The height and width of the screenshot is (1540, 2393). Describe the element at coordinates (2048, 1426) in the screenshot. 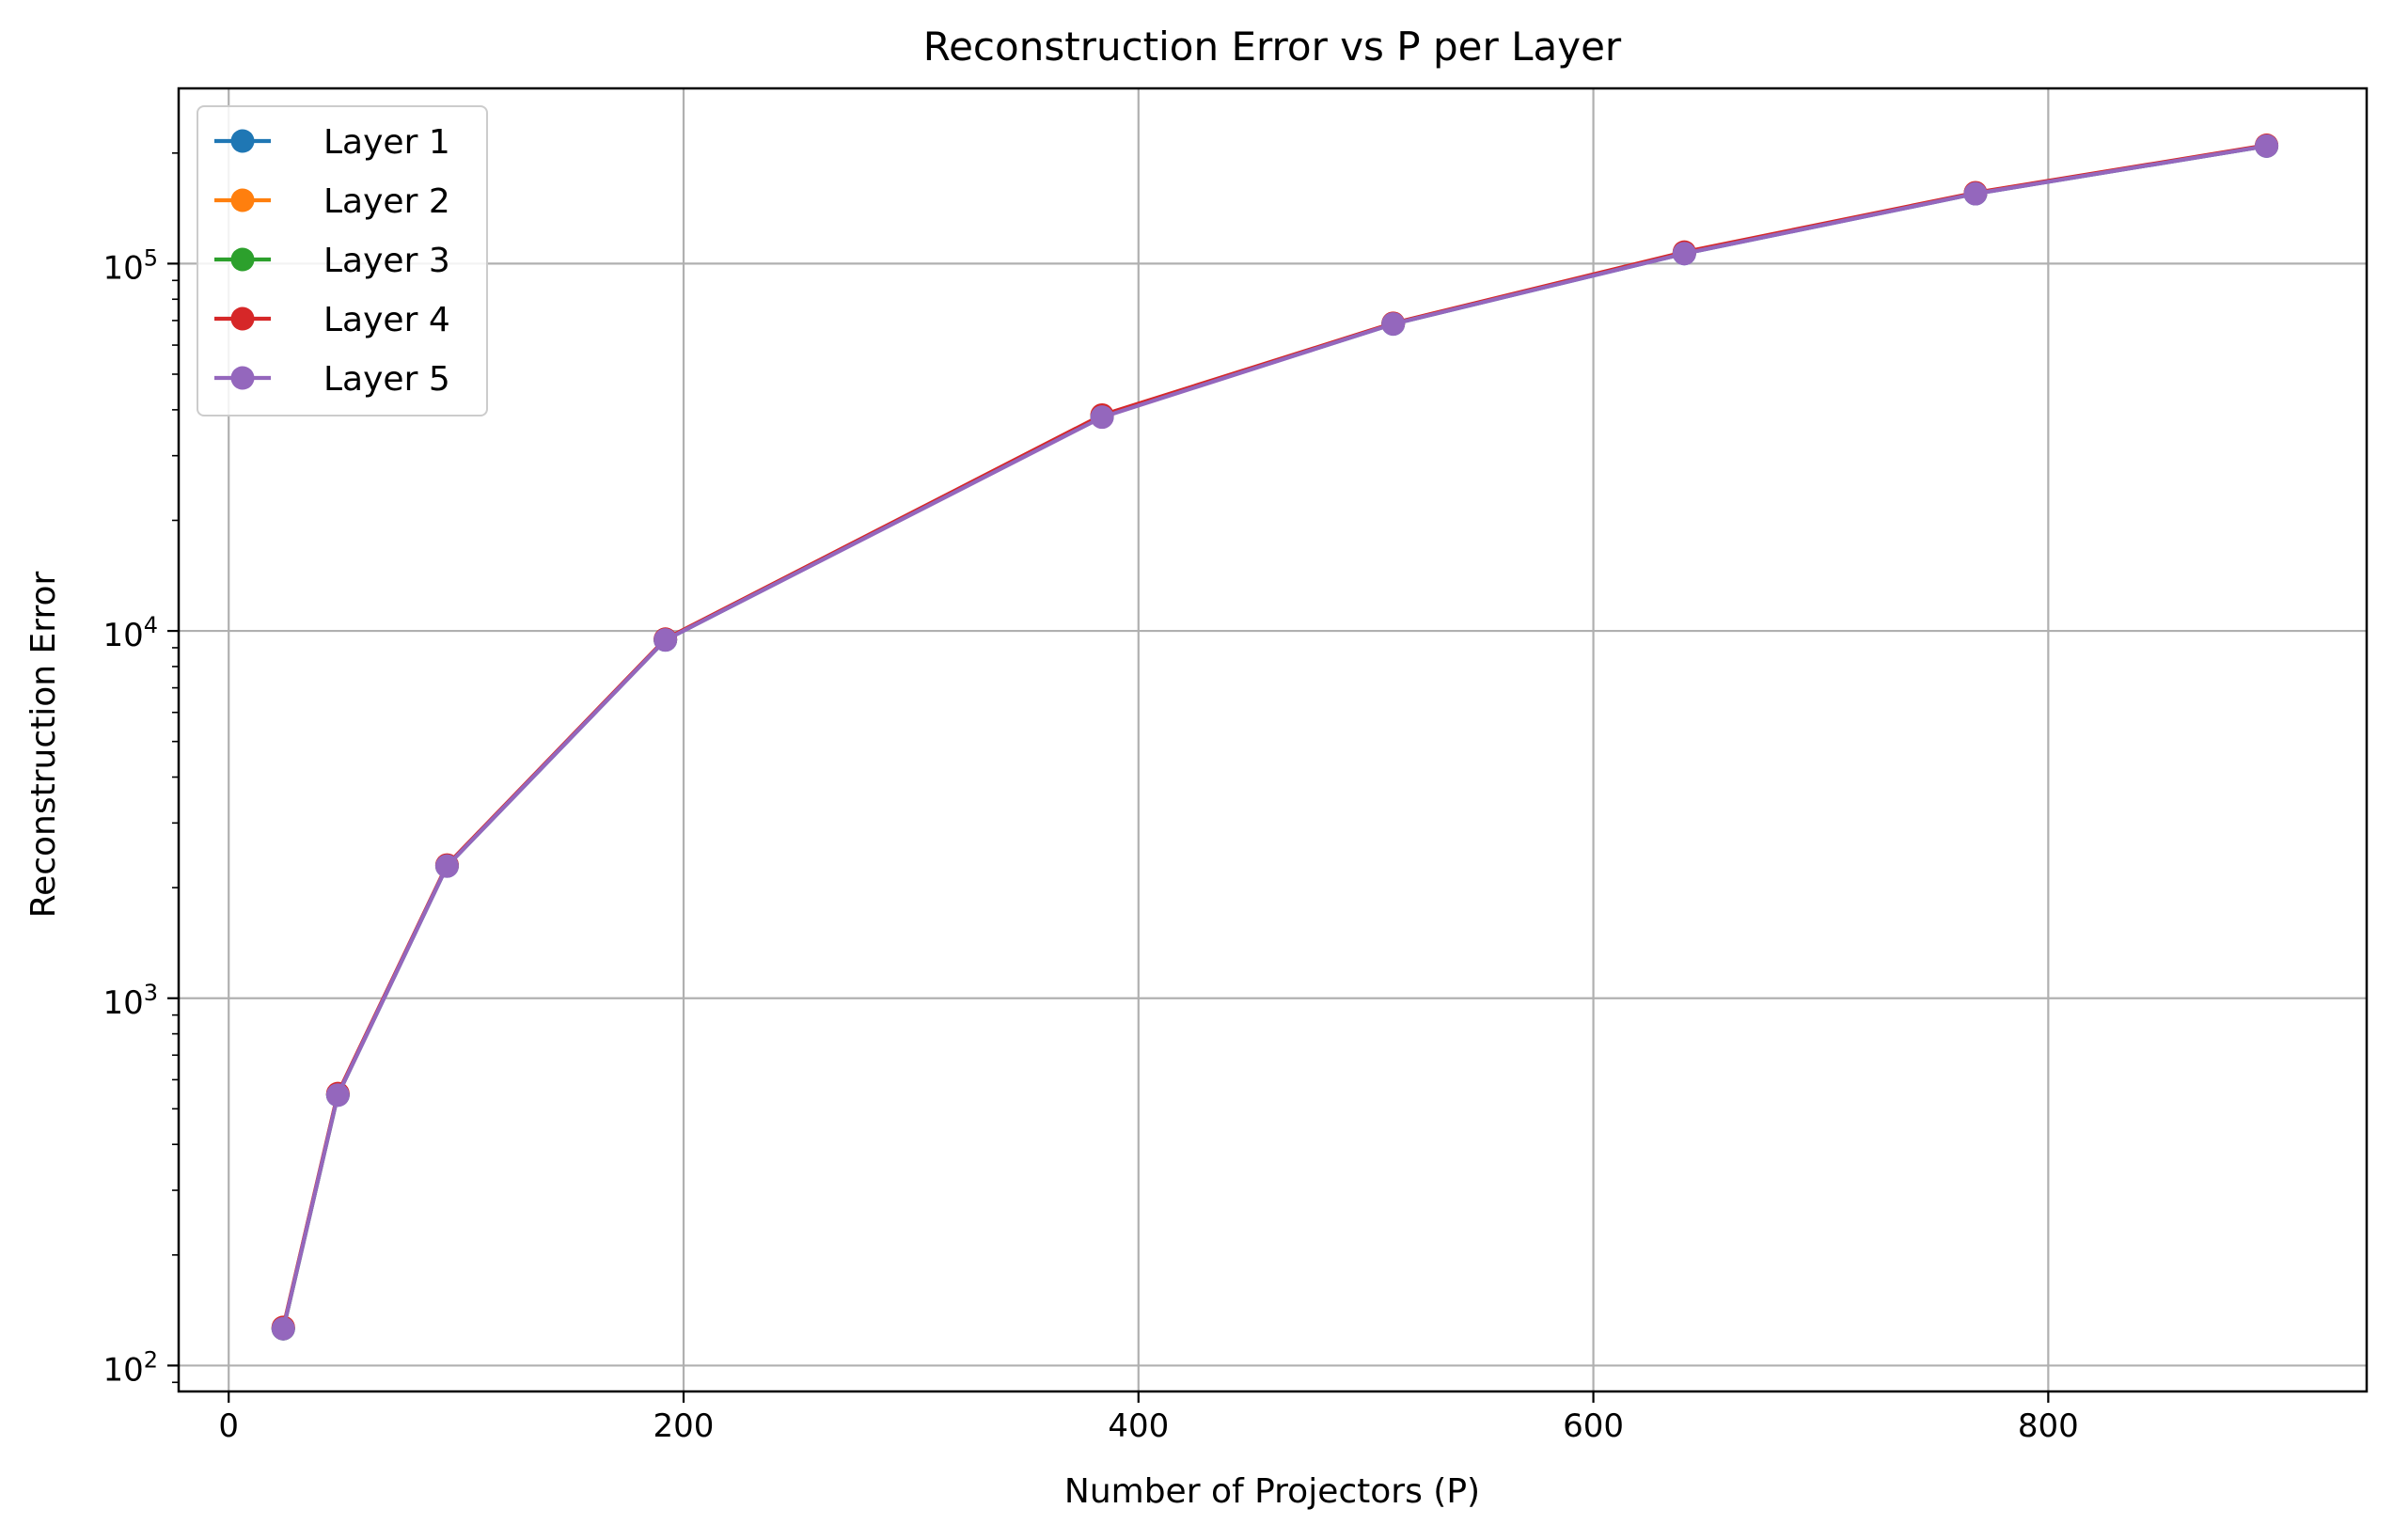

I see `x-tick-label: 800` at that location.